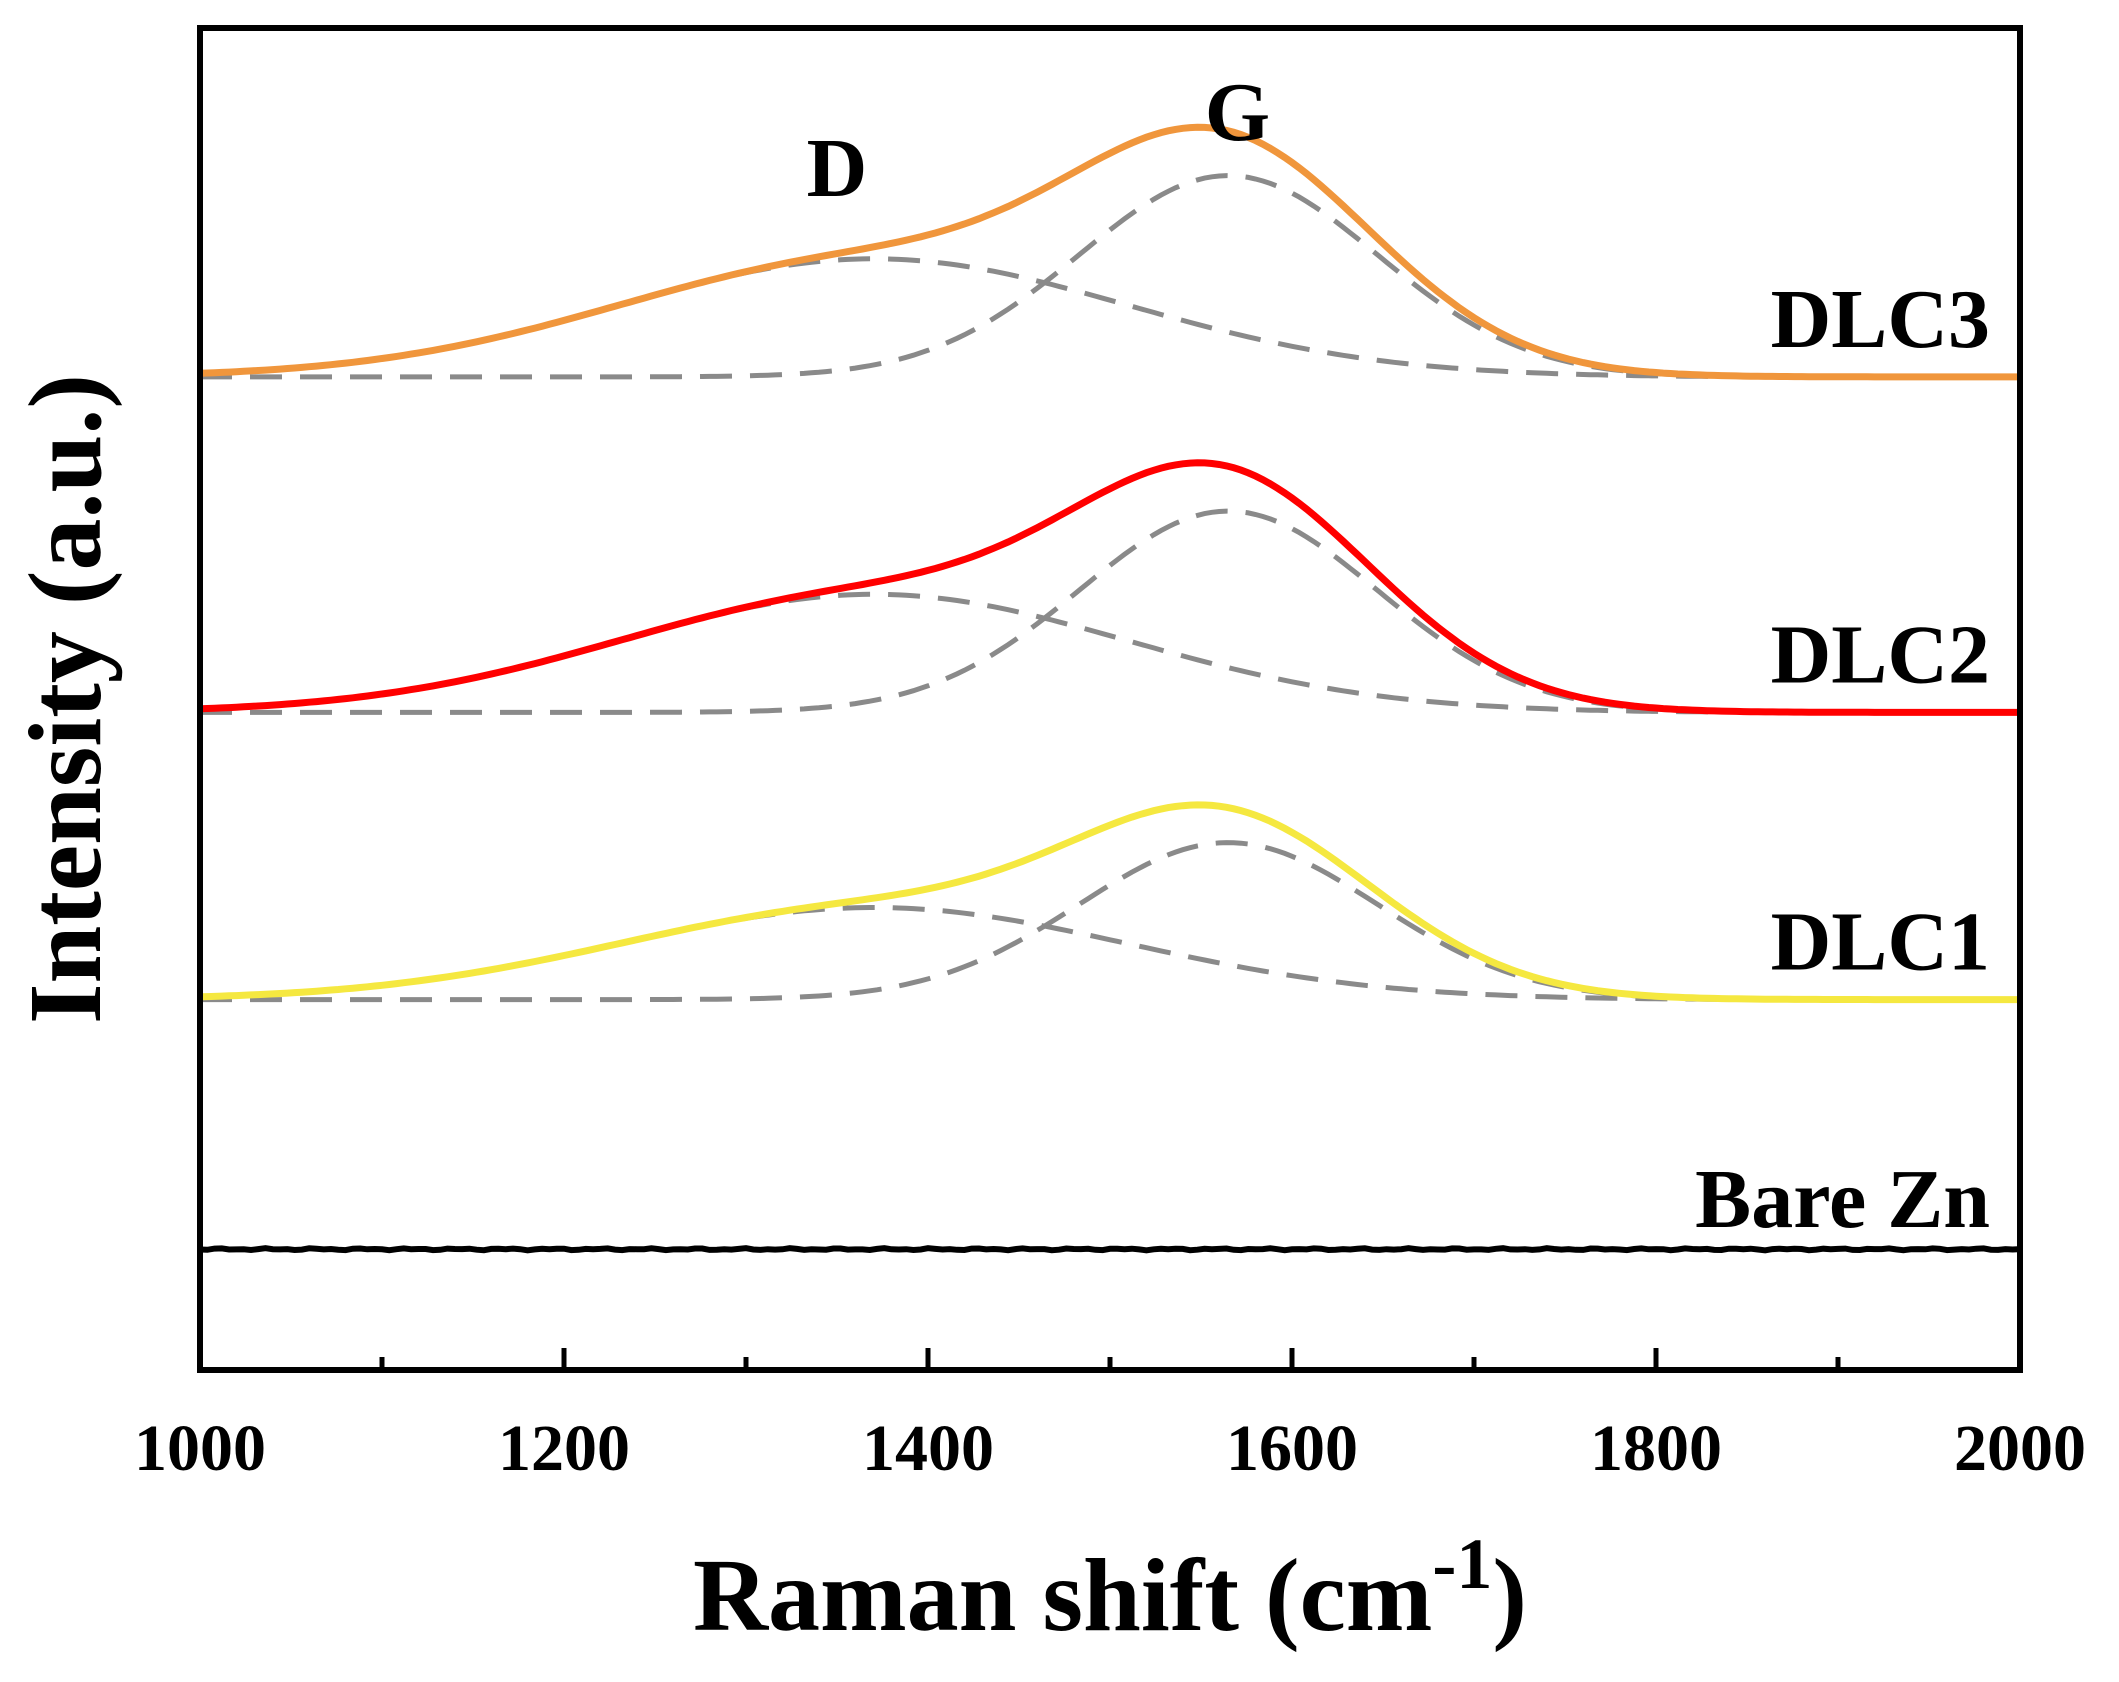  Describe the element at coordinates (1109, 954) in the screenshot. I see `dlc1-fit-d-line` at that location.